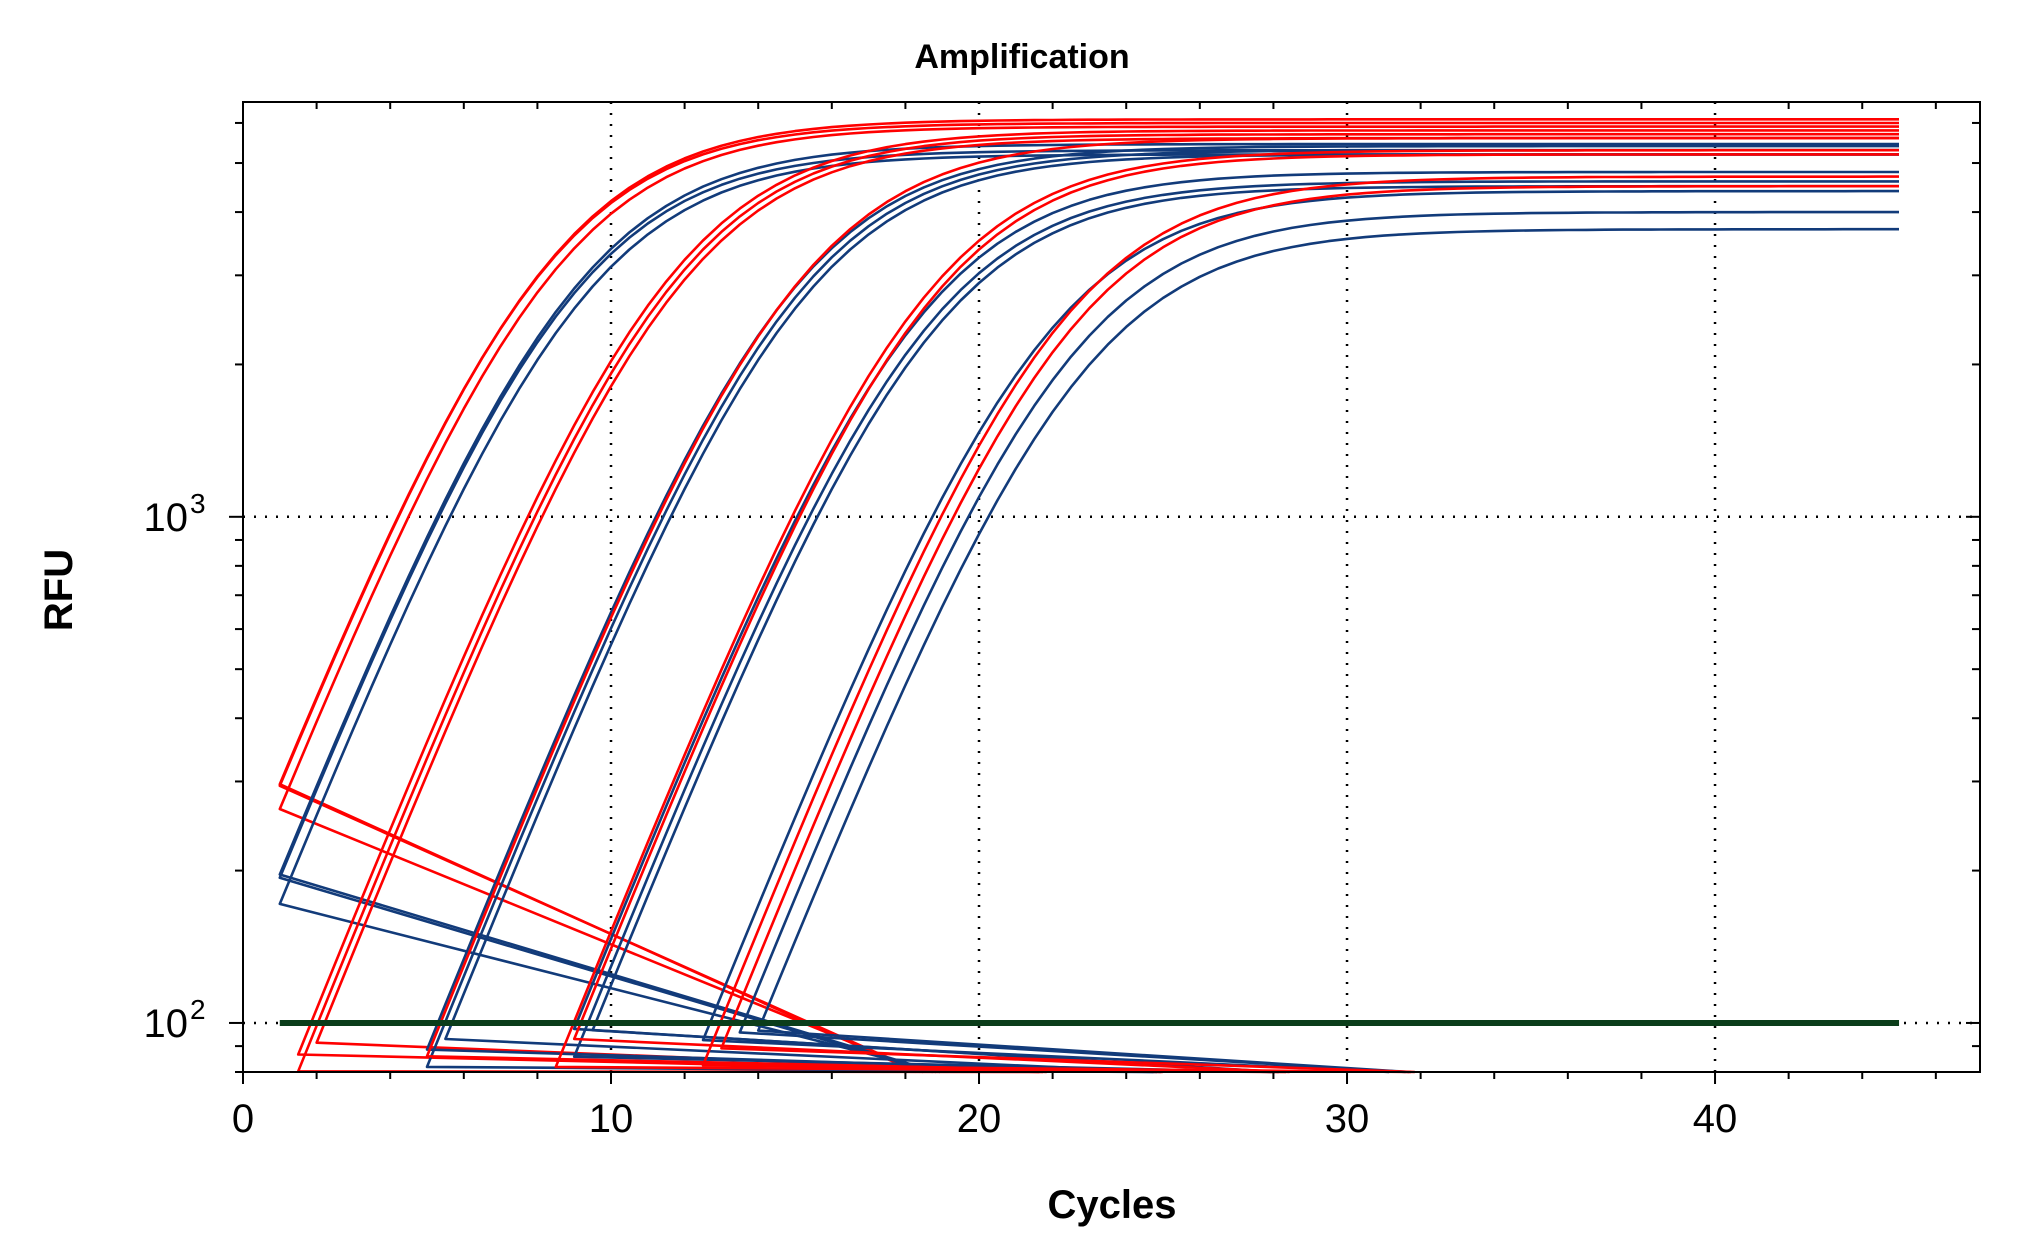 Image resolution: width=2017 pixels, height=1250 pixels. Describe the element at coordinates (198, 1009) in the screenshot. I see `y-tick-label-exponent: 2` at that location.